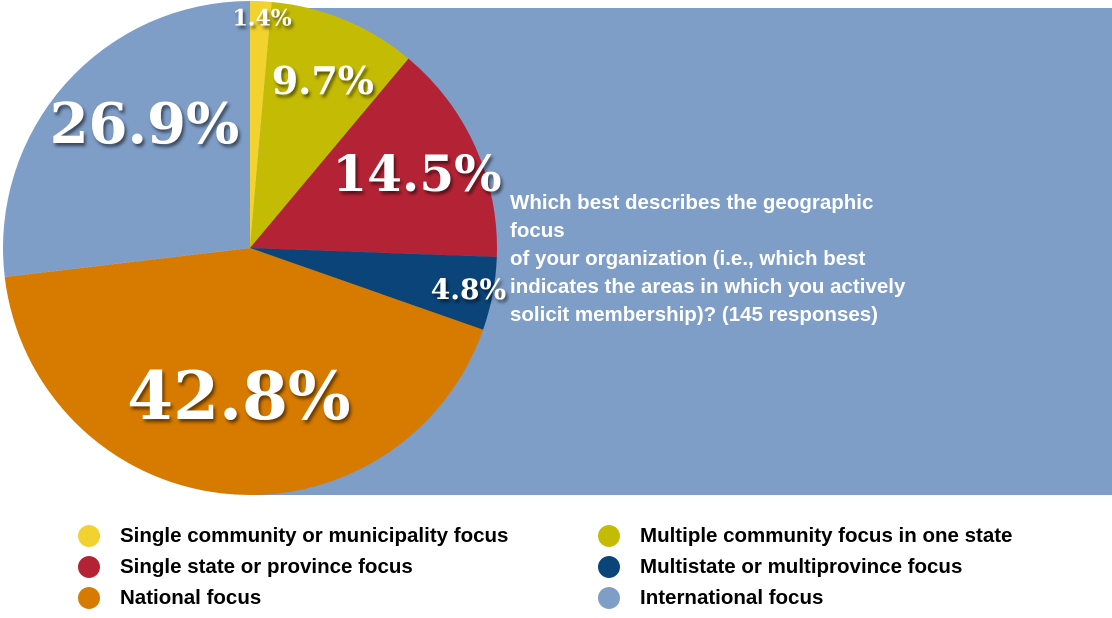  What do you see at coordinates (826, 535) in the screenshot?
I see `legend-label: Multiple community focus in one state` at bounding box center [826, 535].